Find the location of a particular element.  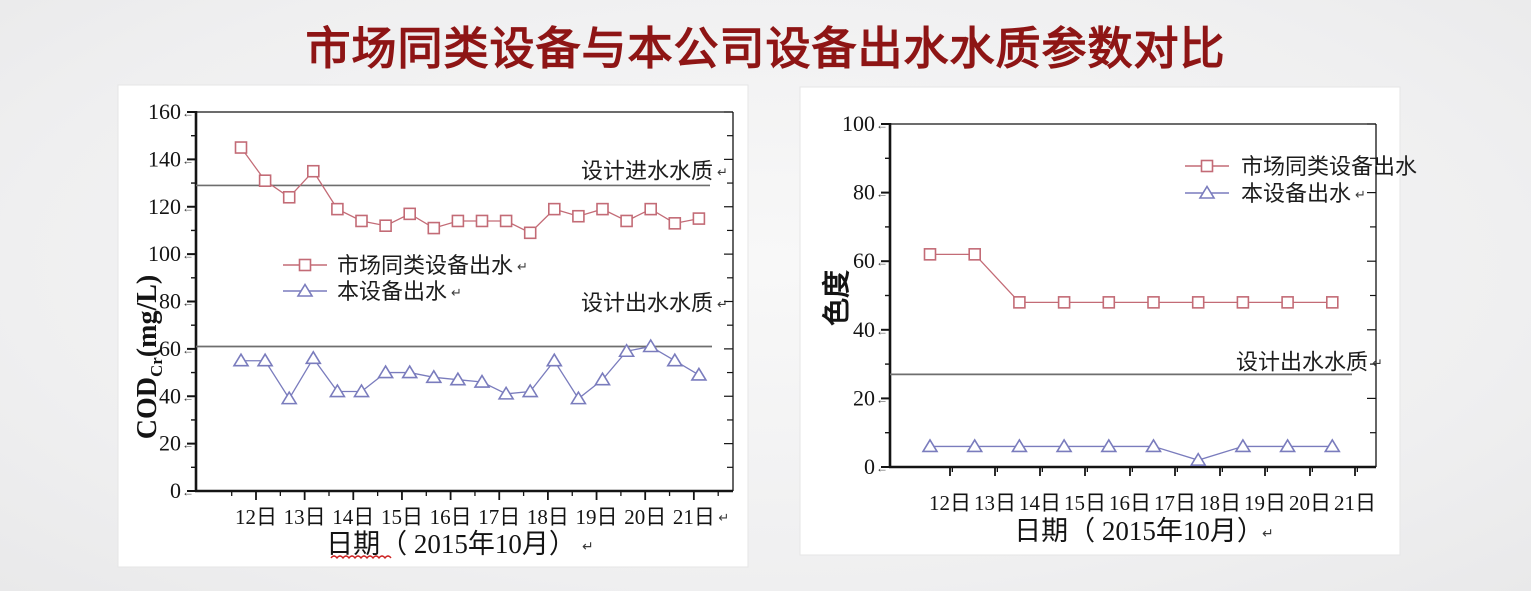

x-tick-label: 17日 is located at coordinates (1175, 503).